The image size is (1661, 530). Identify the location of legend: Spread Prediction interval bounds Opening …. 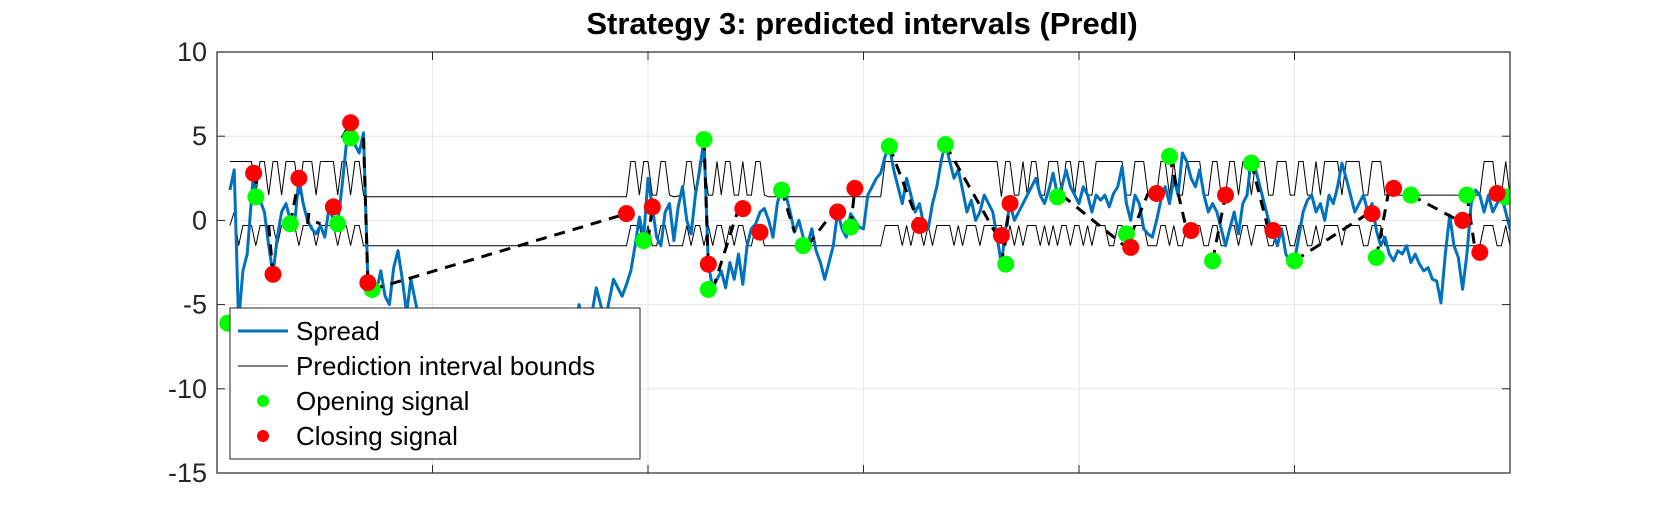
(435, 383).